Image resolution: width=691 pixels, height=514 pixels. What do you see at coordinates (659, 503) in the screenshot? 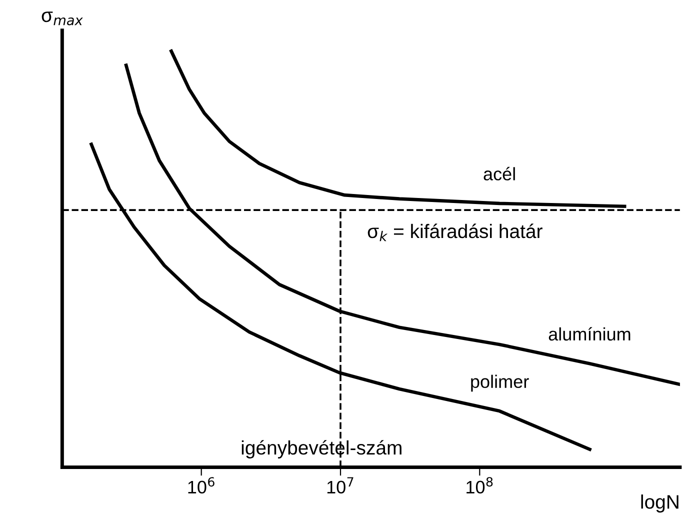
I see `x-axis-title: logN` at bounding box center [659, 503].